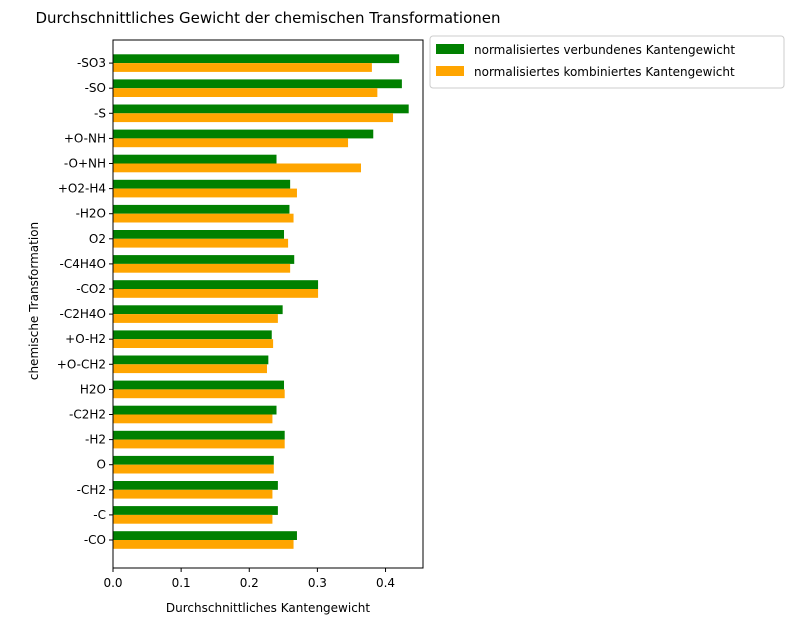  Describe the element at coordinates (195, 510) in the screenshot. I see `bar-connected-minusc` at that location.